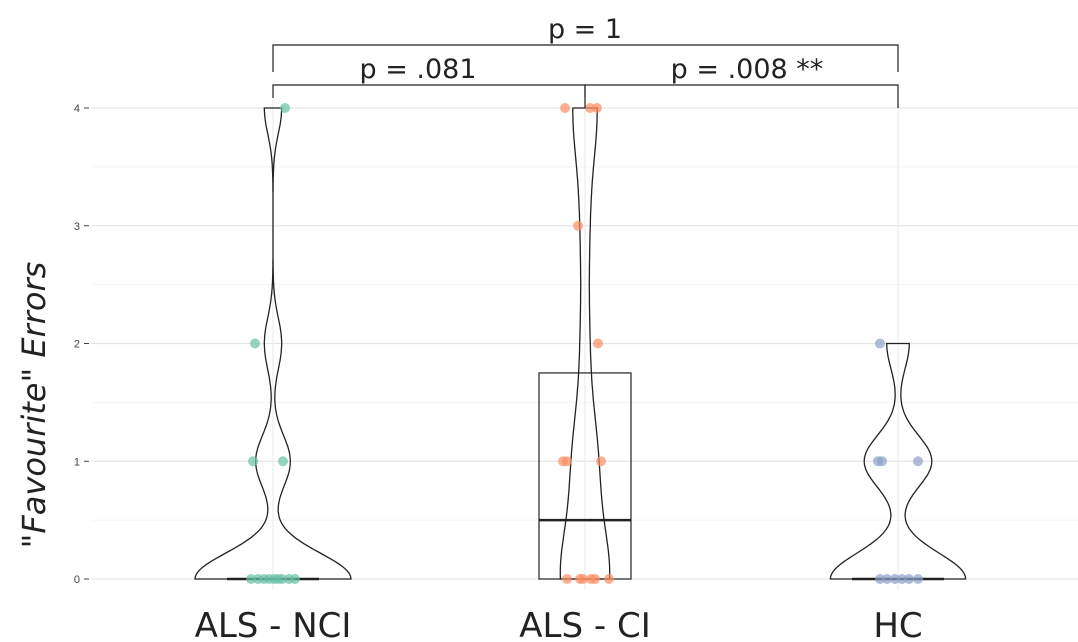 The height and width of the screenshot is (642, 1078). What do you see at coordinates (77, 227) in the screenshot?
I see `y-tick-label: 3` at bounding box center [77, 227].